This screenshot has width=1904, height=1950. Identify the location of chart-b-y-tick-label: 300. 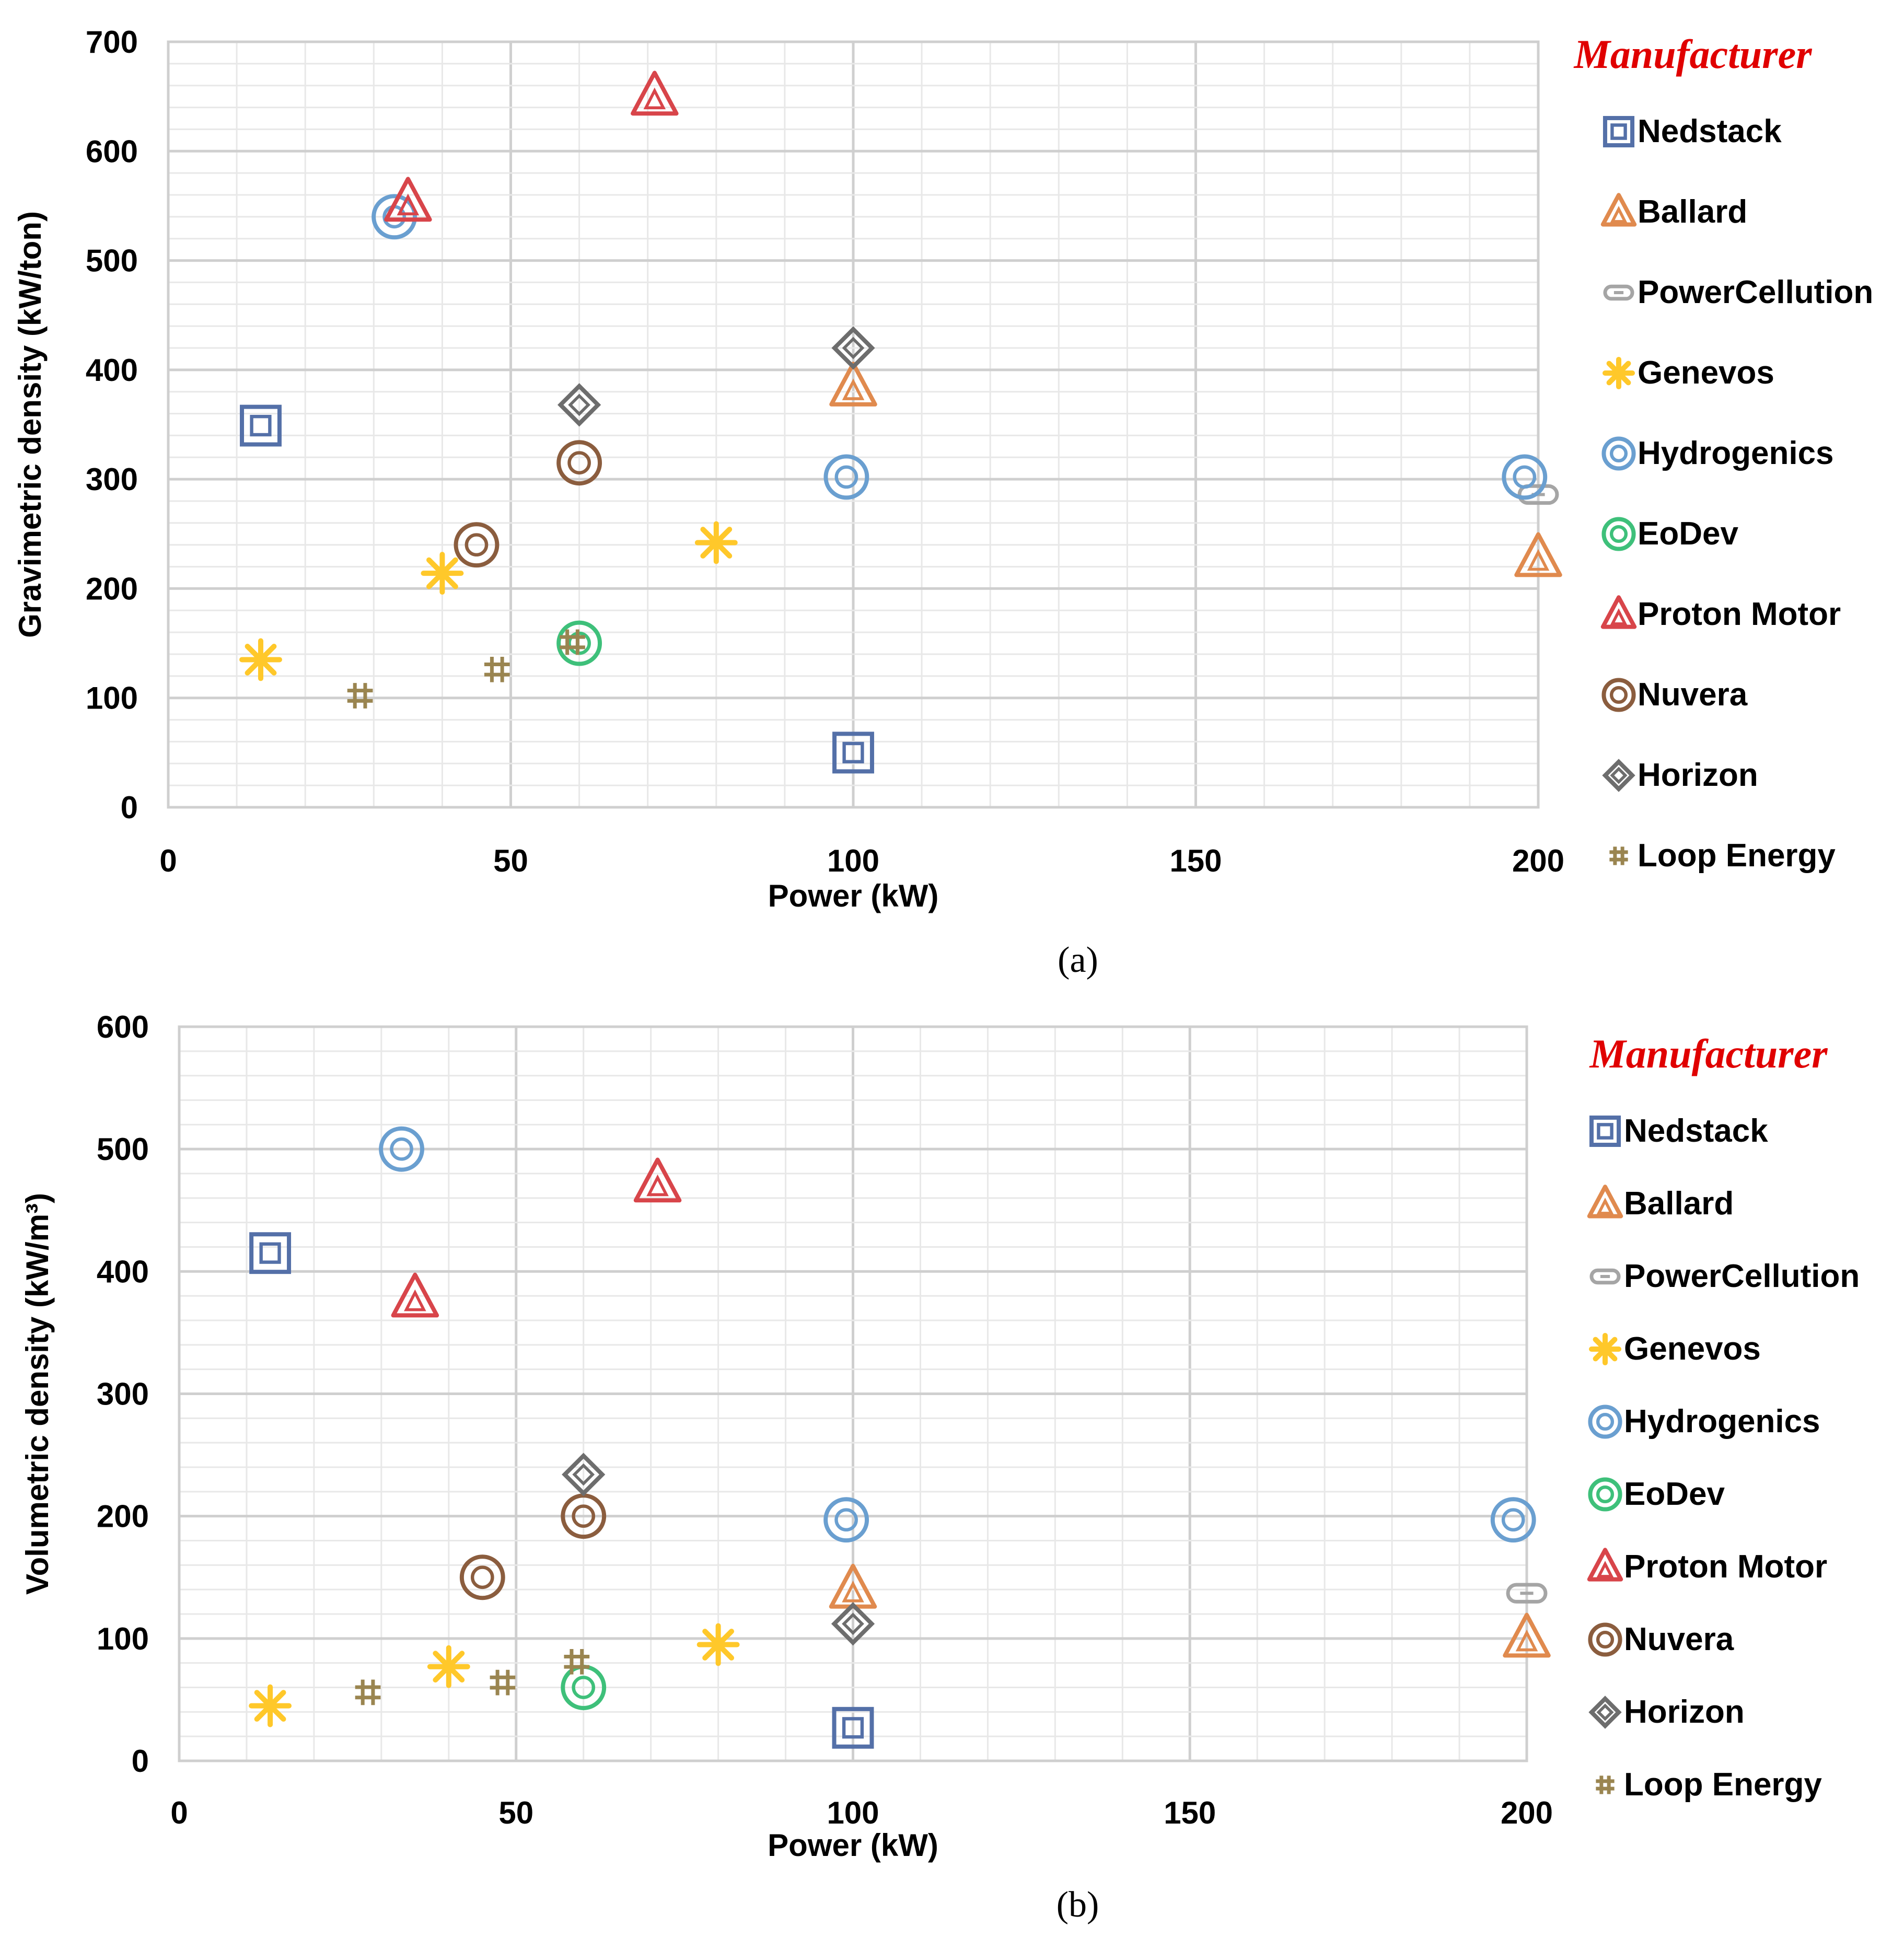
(123, 1394).